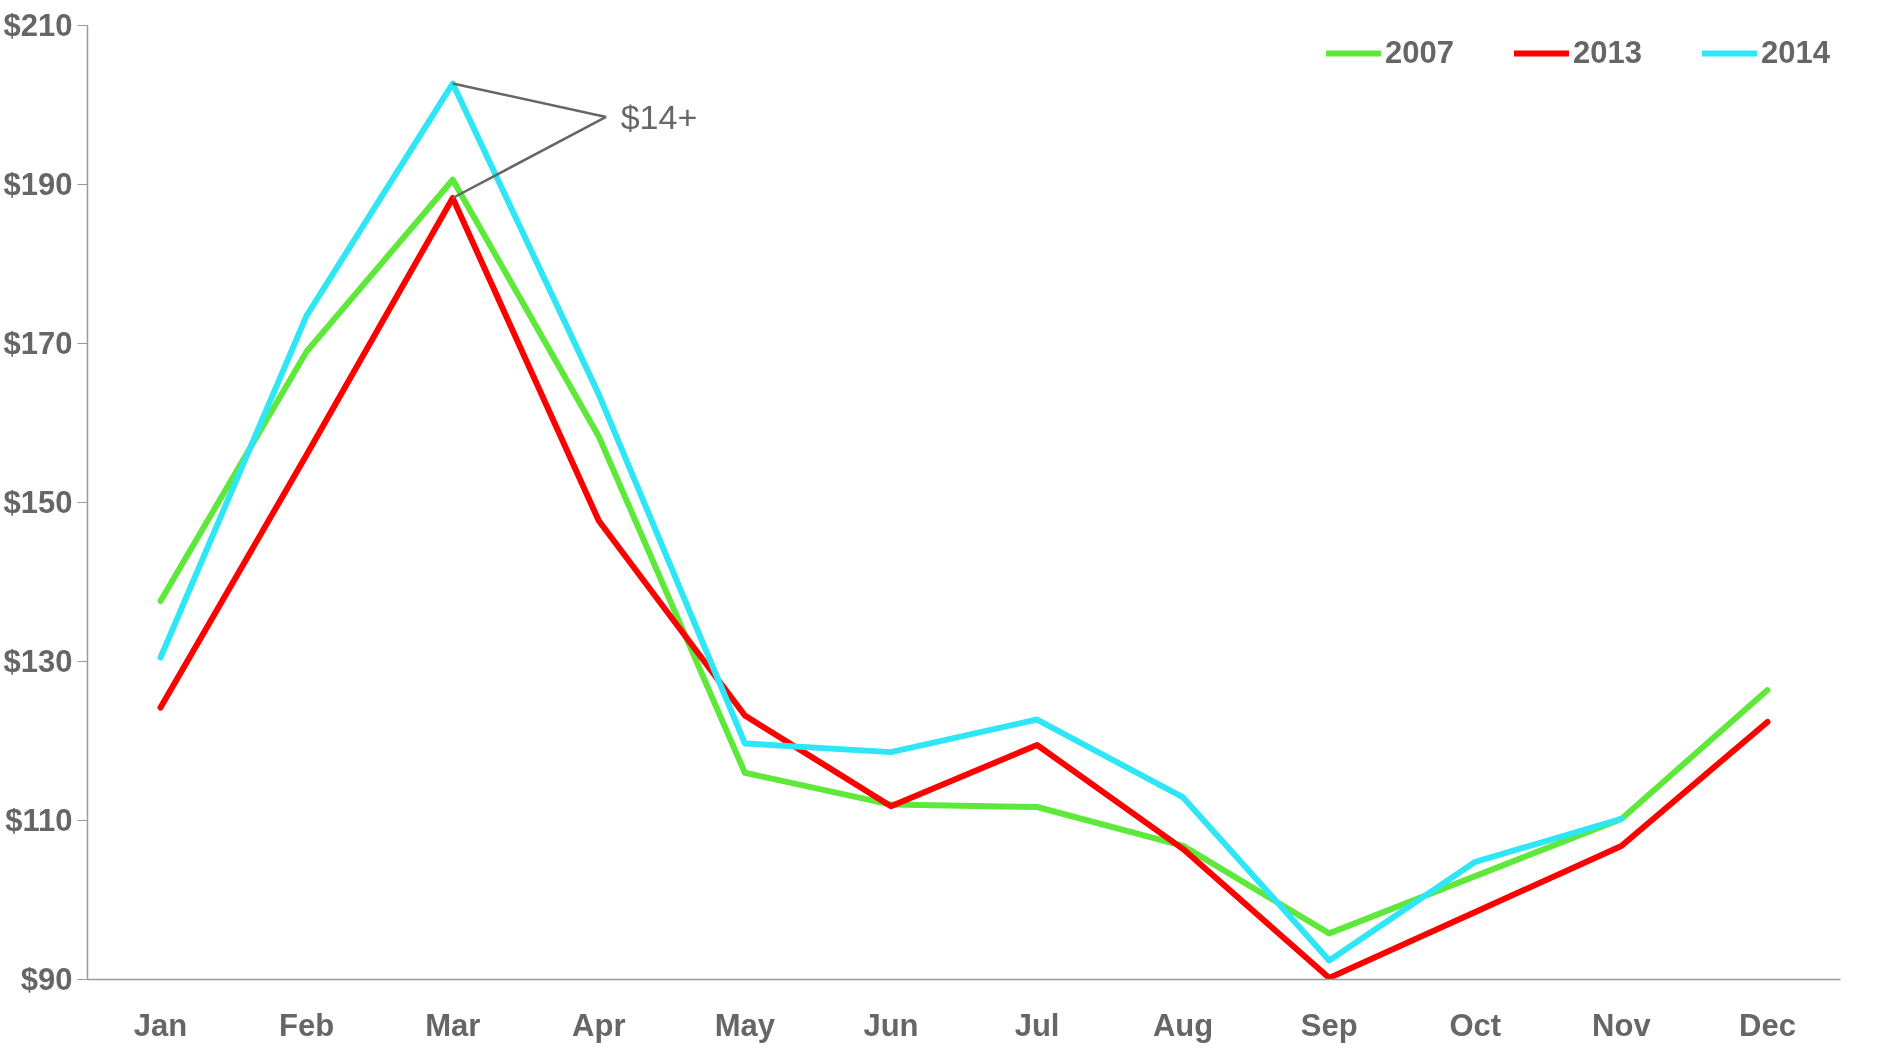 Image resolution: width=1895 pixels, height=1057 pixels. Describe the element at coordinates (39, 820) in the screenshot. I see `y-tick-label: $110` at that location.